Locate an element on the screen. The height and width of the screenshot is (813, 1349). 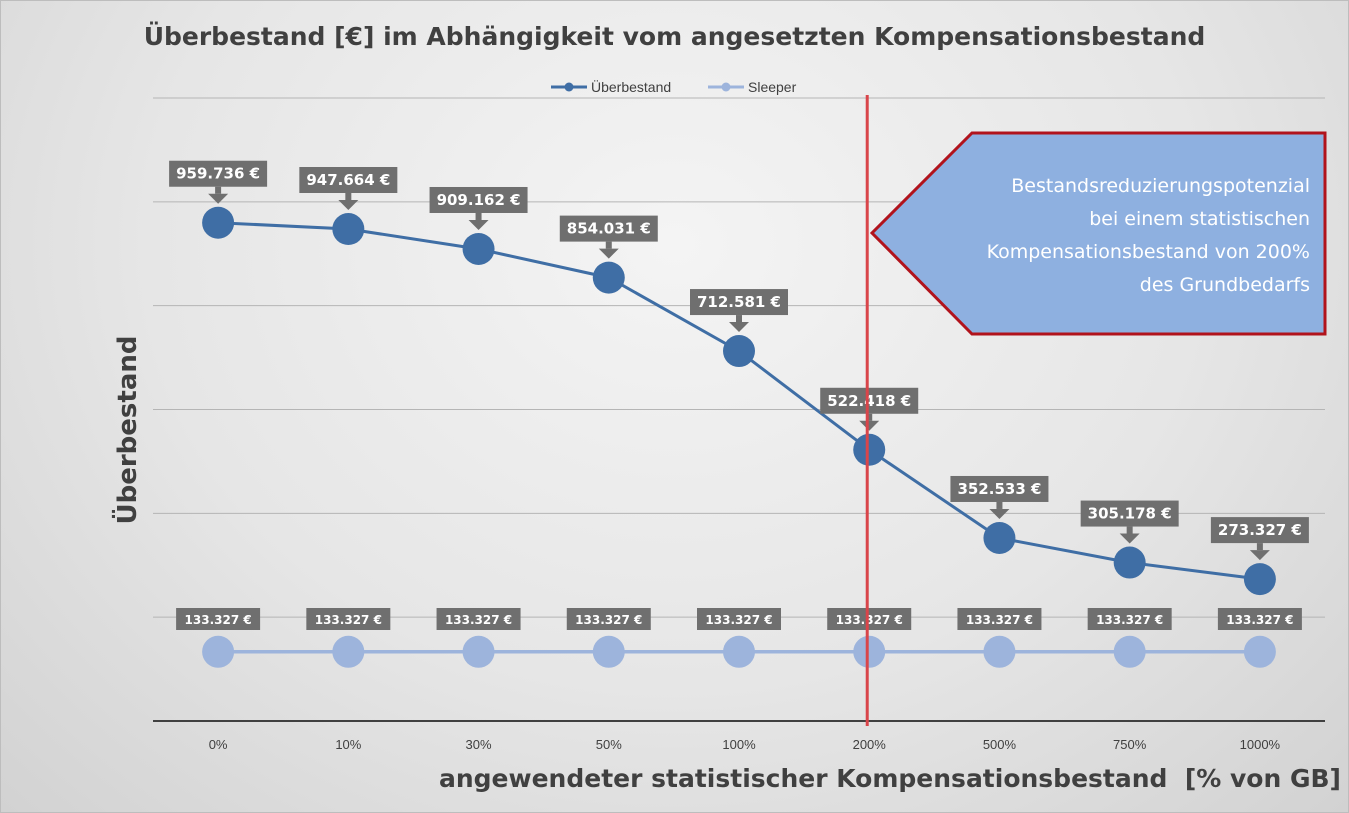
data-label: 909.162 € is located at coordinates (478, 208).